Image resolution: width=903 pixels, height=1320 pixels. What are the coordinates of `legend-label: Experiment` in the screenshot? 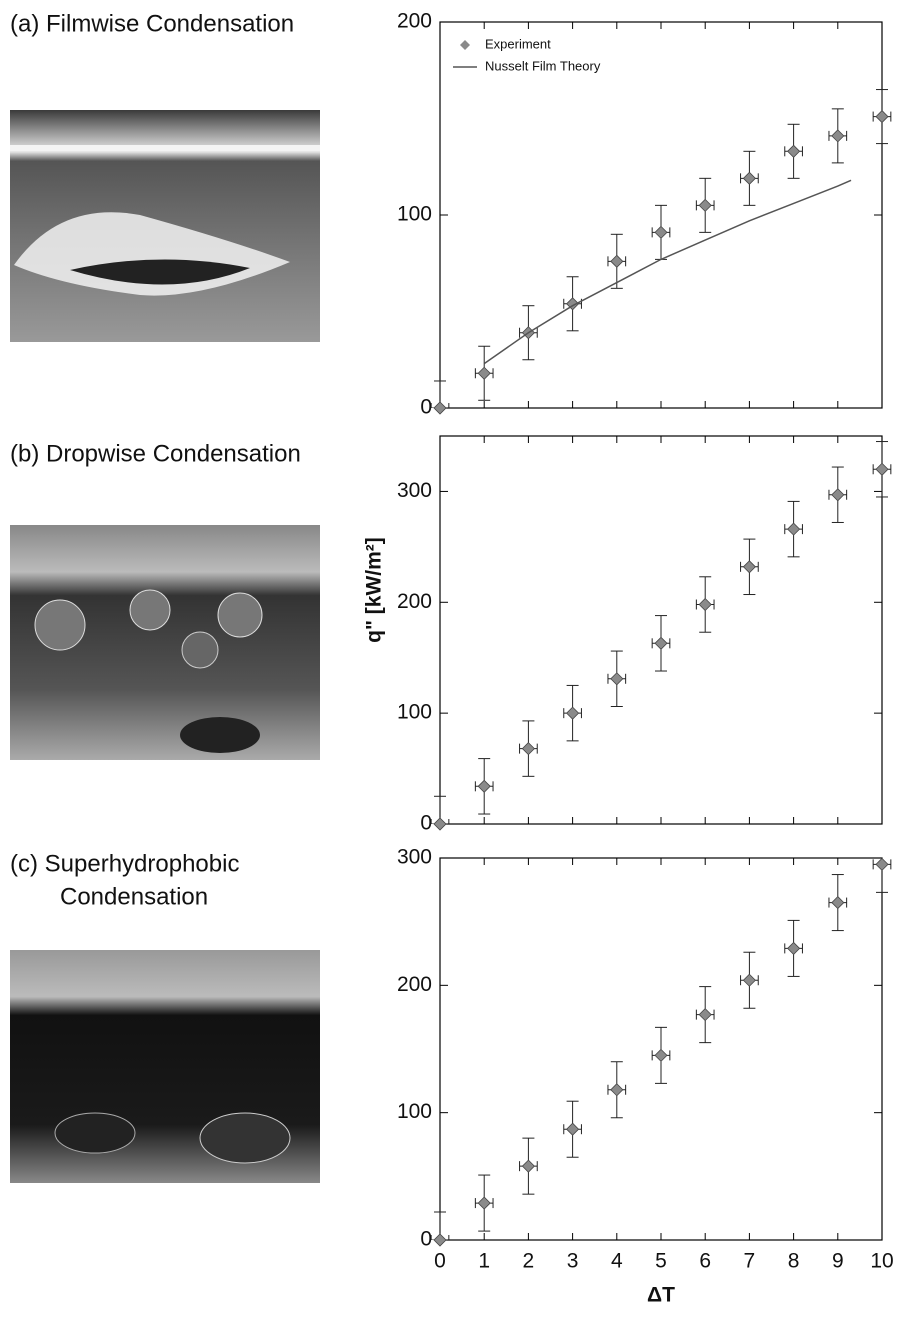 It's located at (518, 43).